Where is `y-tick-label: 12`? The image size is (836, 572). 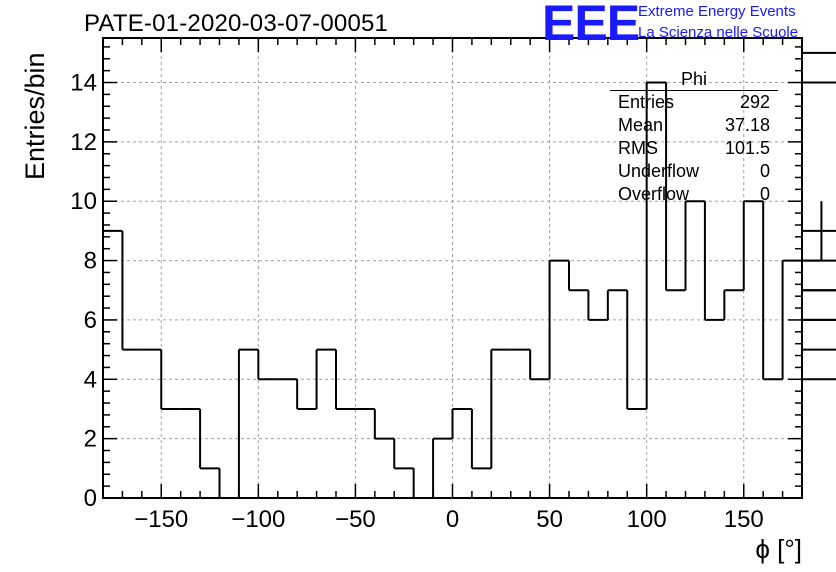 y-tick-label: 12 is located at coordinates (83, 142).